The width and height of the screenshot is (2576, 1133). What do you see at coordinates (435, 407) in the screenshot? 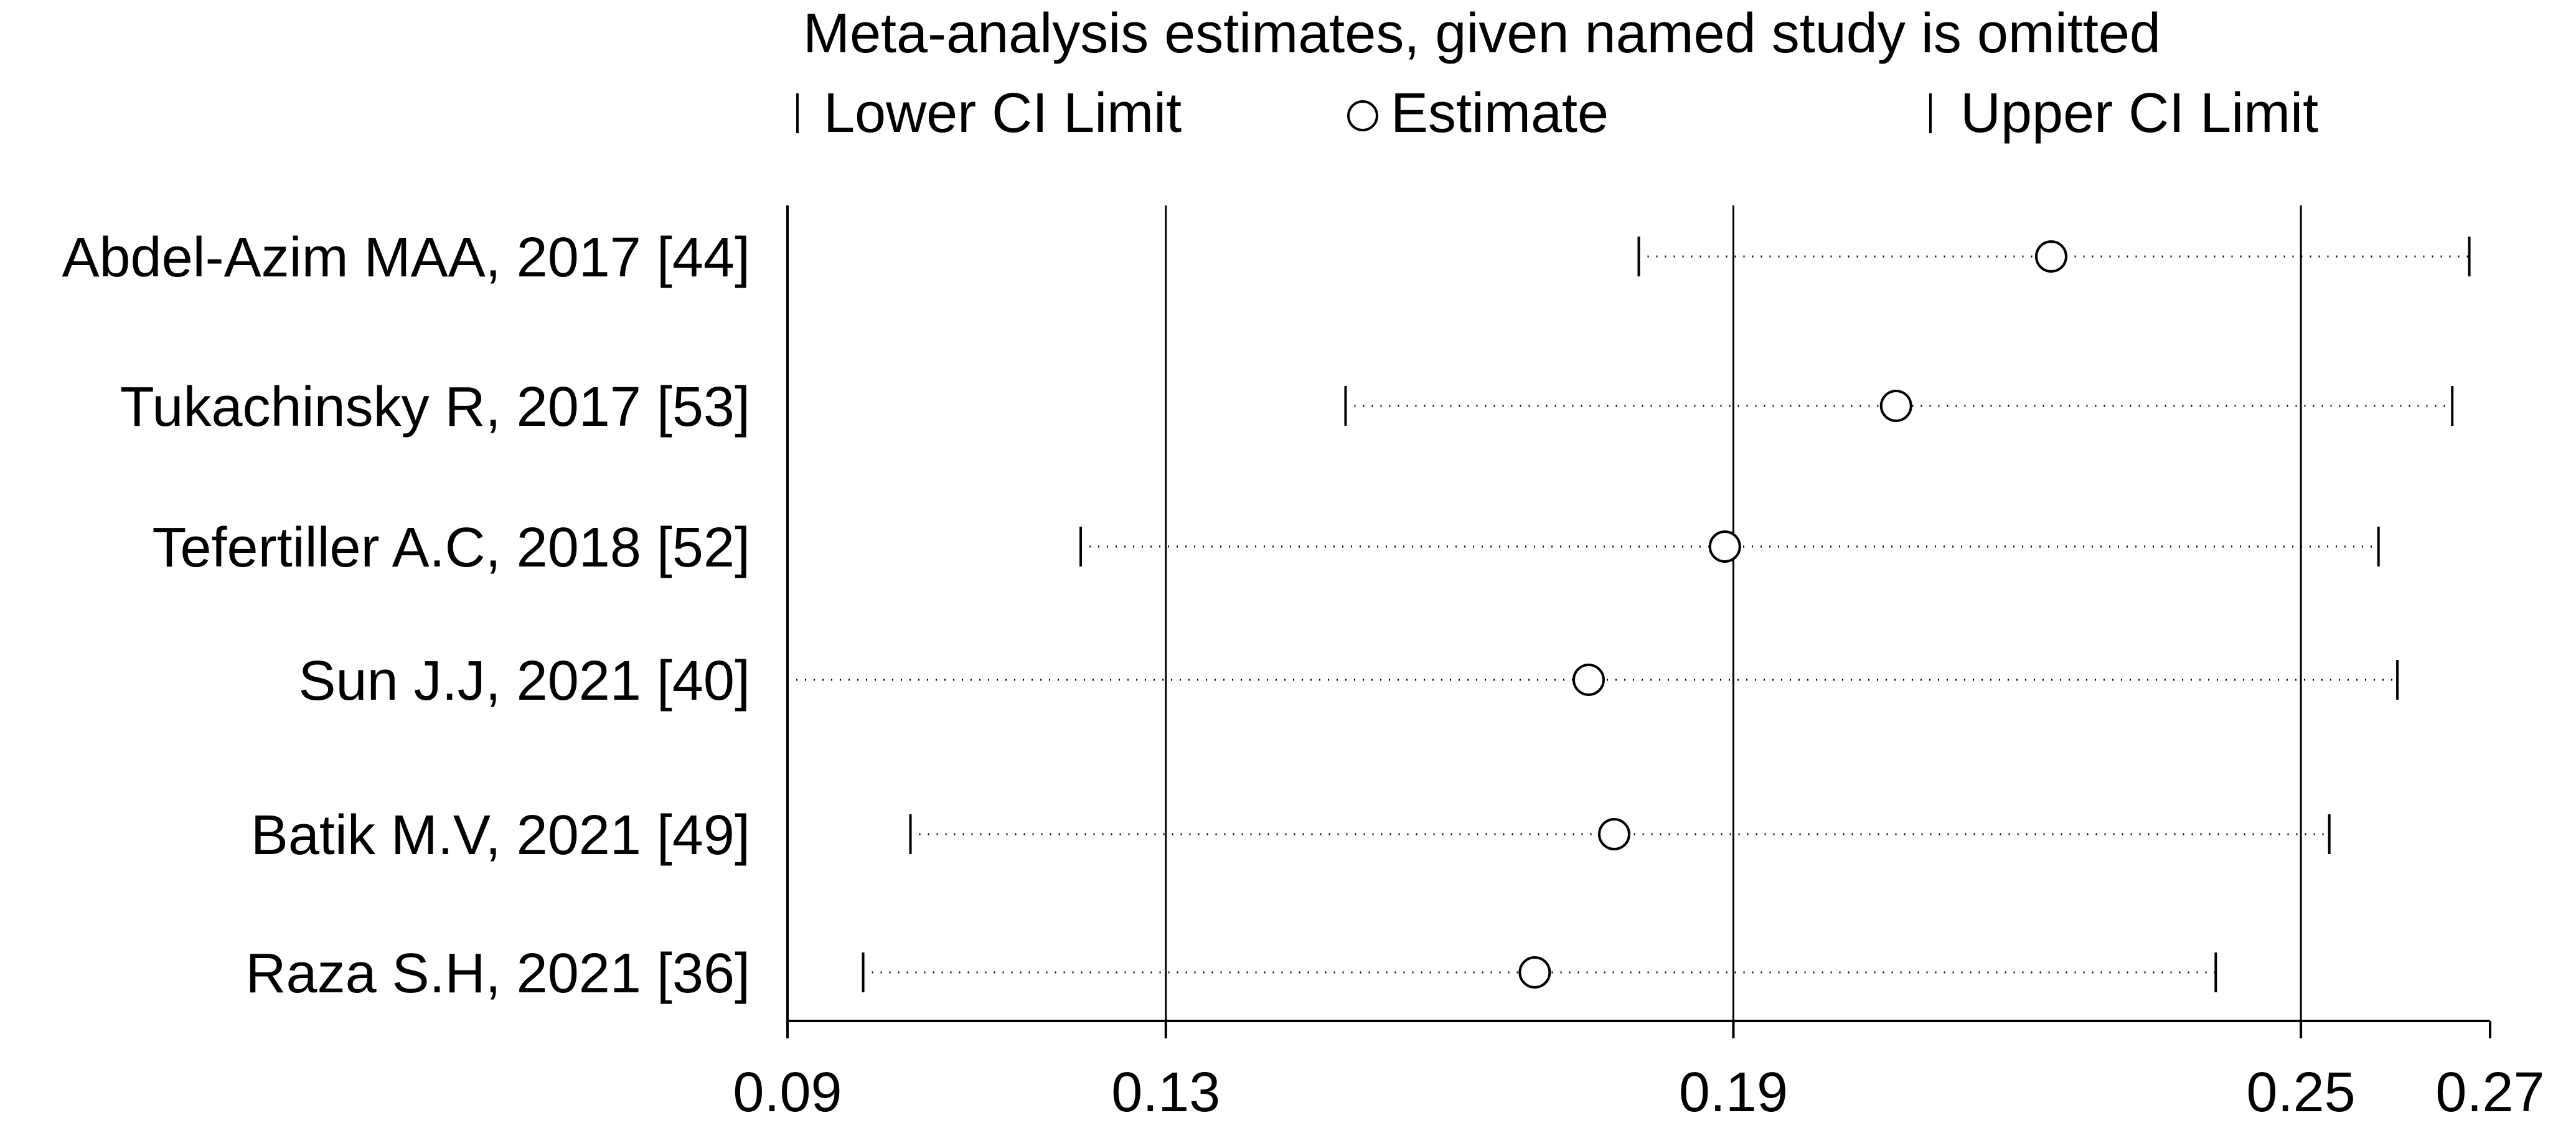
I see `study-label: Tukachinsky R, 2017 [53]` at bounding box center [435, 407].